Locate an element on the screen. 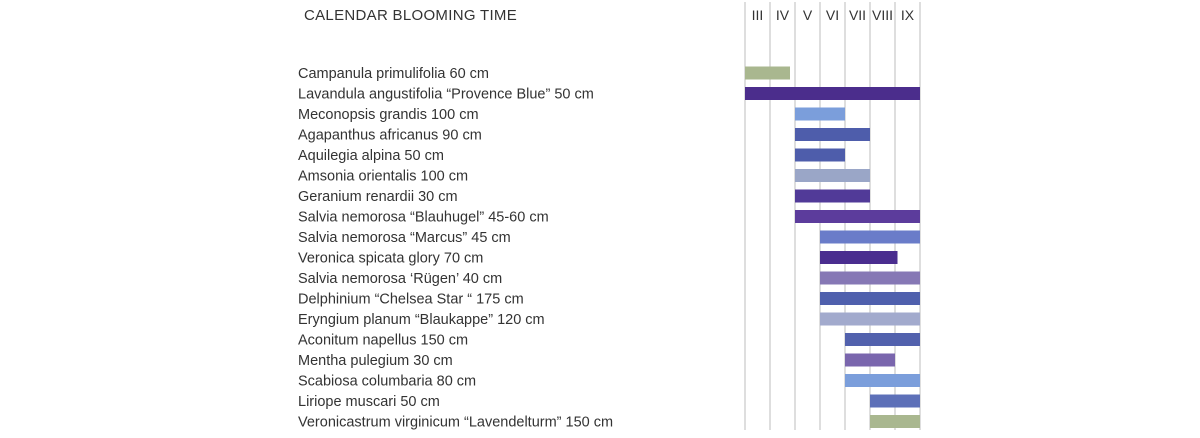 This screenshot has width=1200, height=438. month-axis: III IV V VI VII VIII IX is located at coordinates (833, 15).